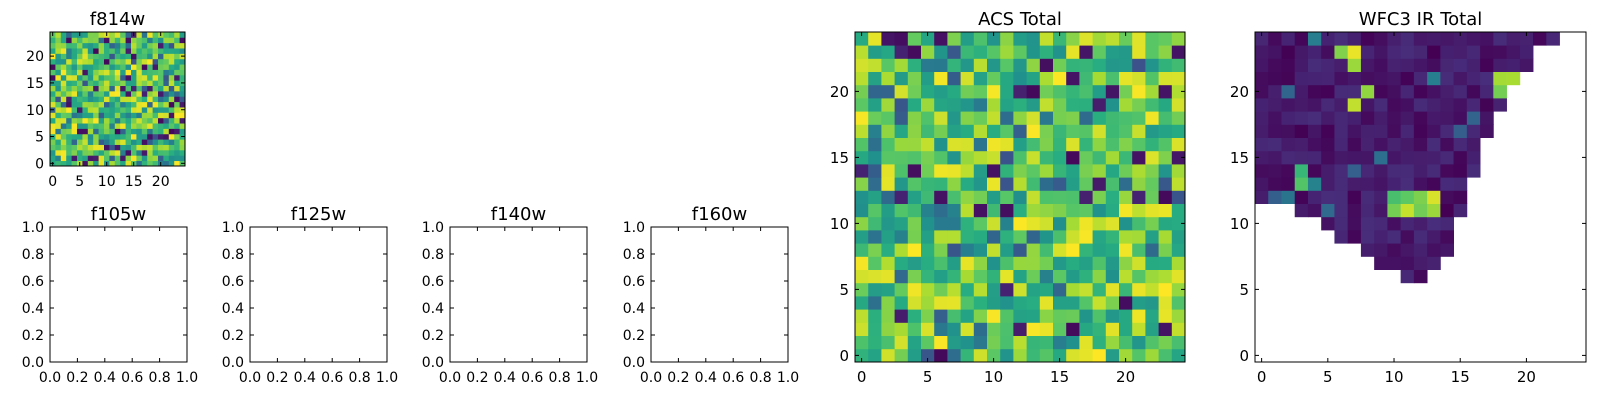 Image resolution: width=1600 pixels, height=400 pixels. I want to click on y-tick-label: 1.0, so click(233, 228).